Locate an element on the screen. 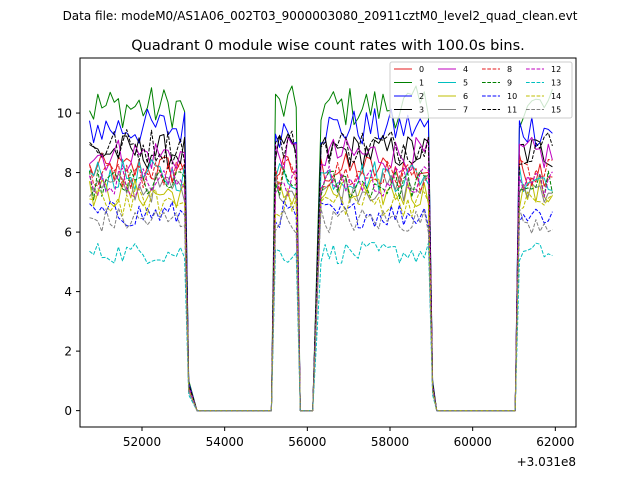  legend-label: 6 is located at coordinates (465, 96).